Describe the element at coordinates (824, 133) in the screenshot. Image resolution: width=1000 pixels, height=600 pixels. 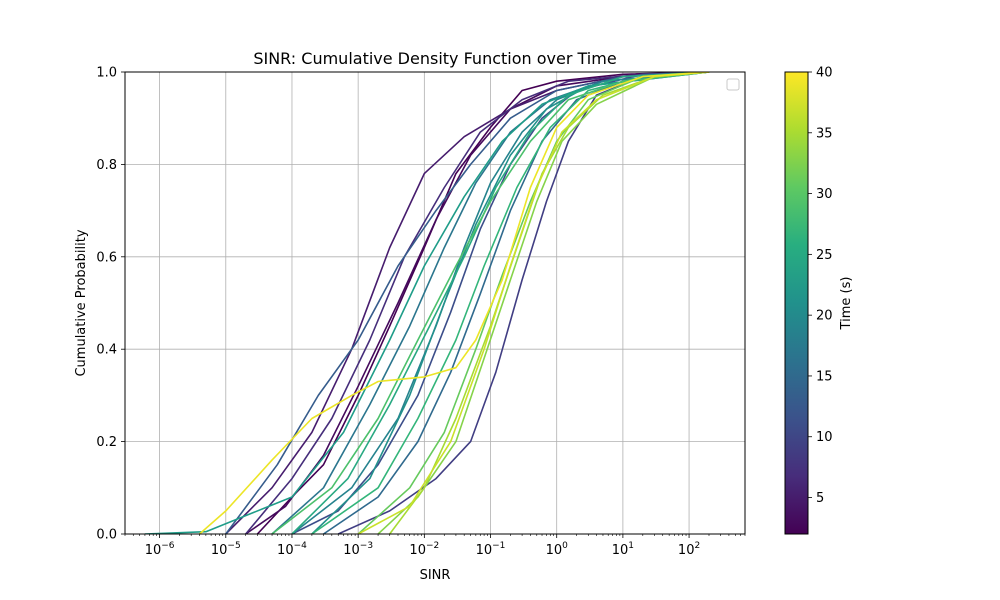
I see `colorbar-tick-label: 35` at that location.